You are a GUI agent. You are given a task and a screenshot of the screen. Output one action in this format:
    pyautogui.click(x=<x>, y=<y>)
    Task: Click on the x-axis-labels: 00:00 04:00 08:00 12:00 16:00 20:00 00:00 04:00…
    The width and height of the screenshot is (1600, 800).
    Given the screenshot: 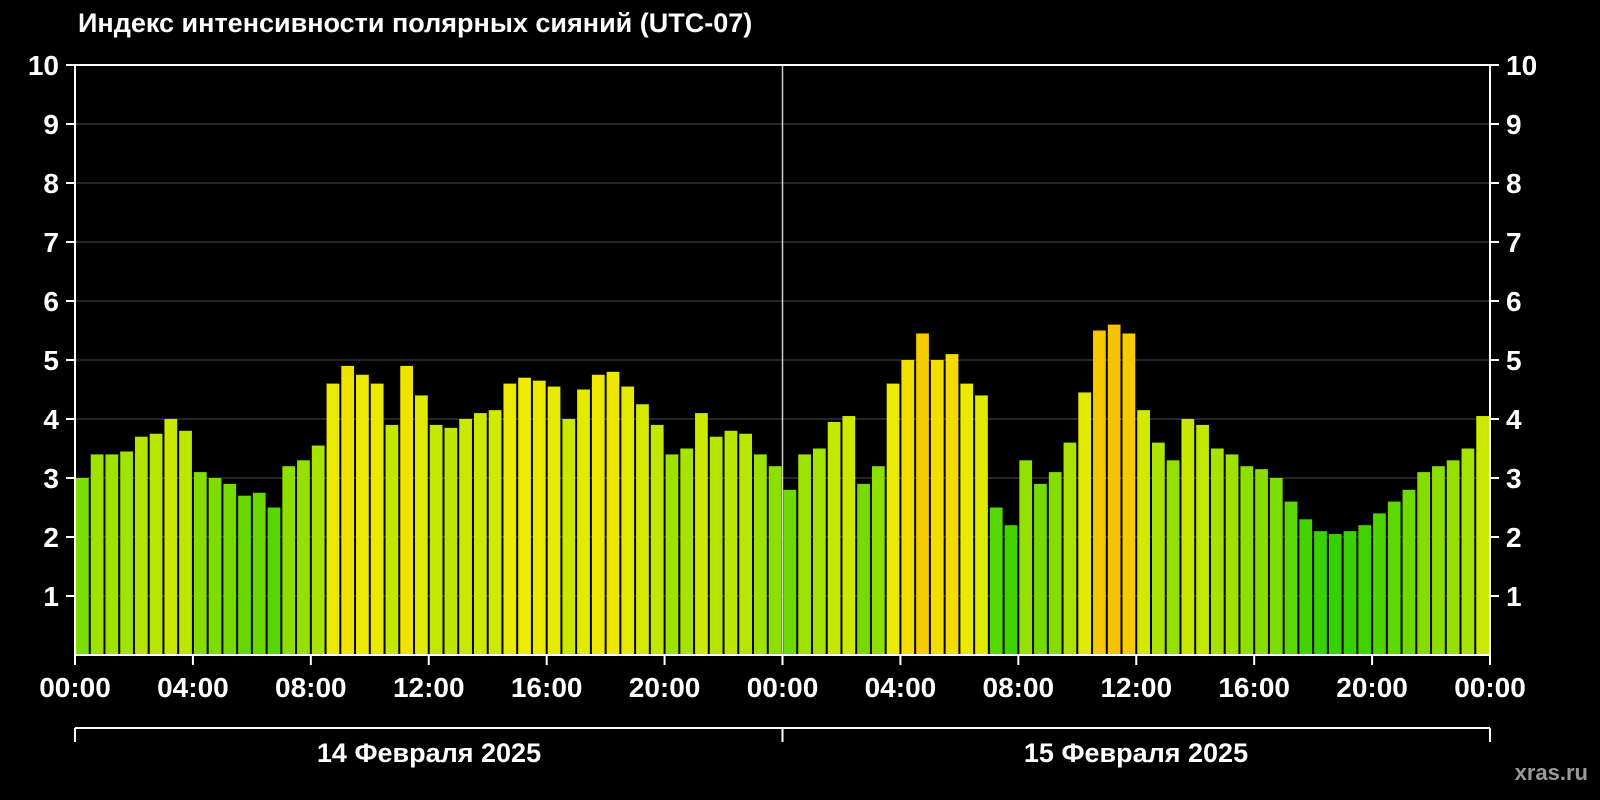 What is the action you would take?
    pyautogui.click(x=782, y=679)
    